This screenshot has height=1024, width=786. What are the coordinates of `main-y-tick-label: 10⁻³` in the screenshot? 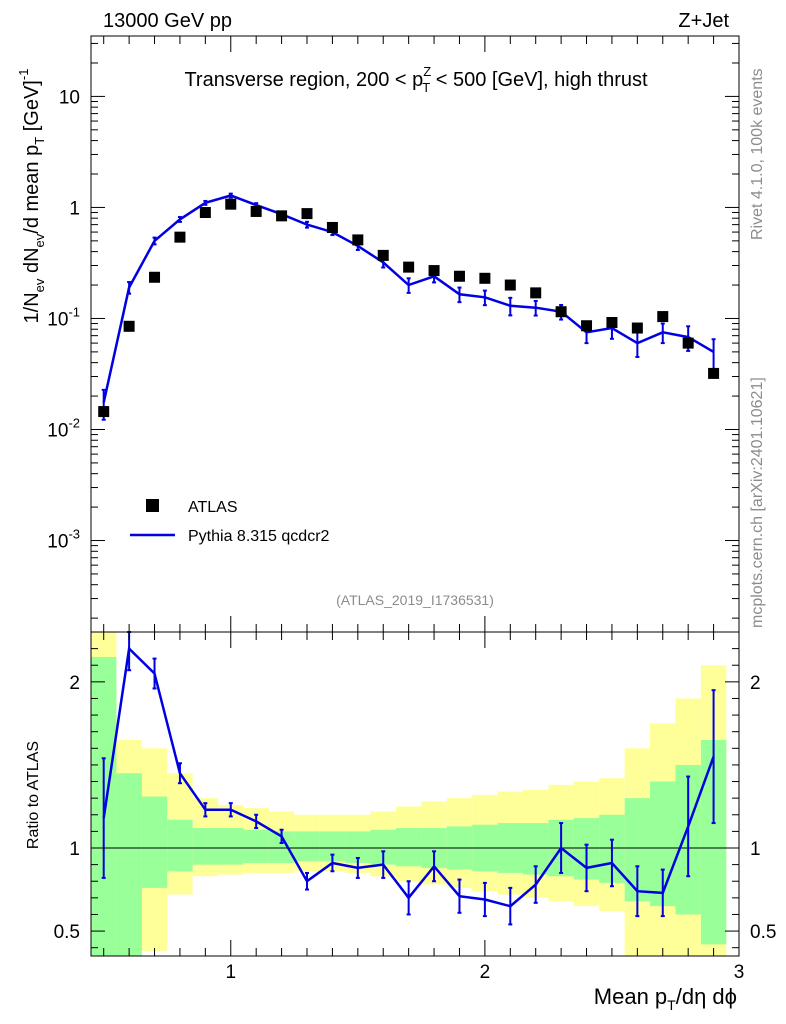 It's located at (63, 540).